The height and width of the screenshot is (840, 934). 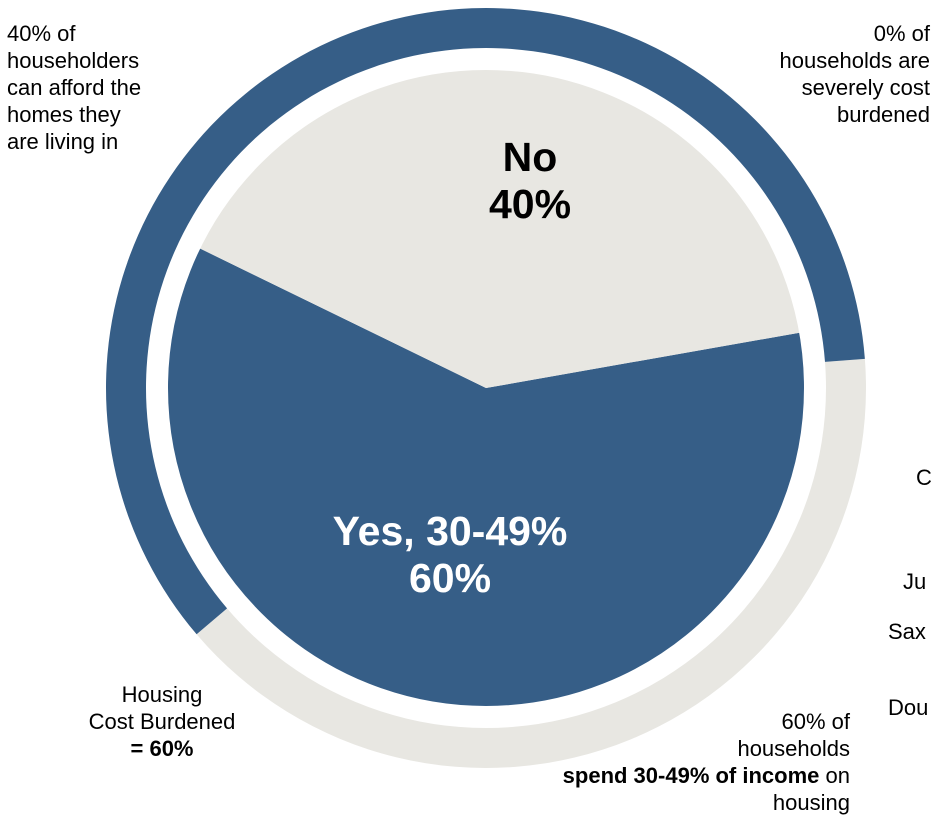 What do you see at coordinates (924, 477) in the screenshot?
I see `clipped-label: C` at bounding box center [924, 477].